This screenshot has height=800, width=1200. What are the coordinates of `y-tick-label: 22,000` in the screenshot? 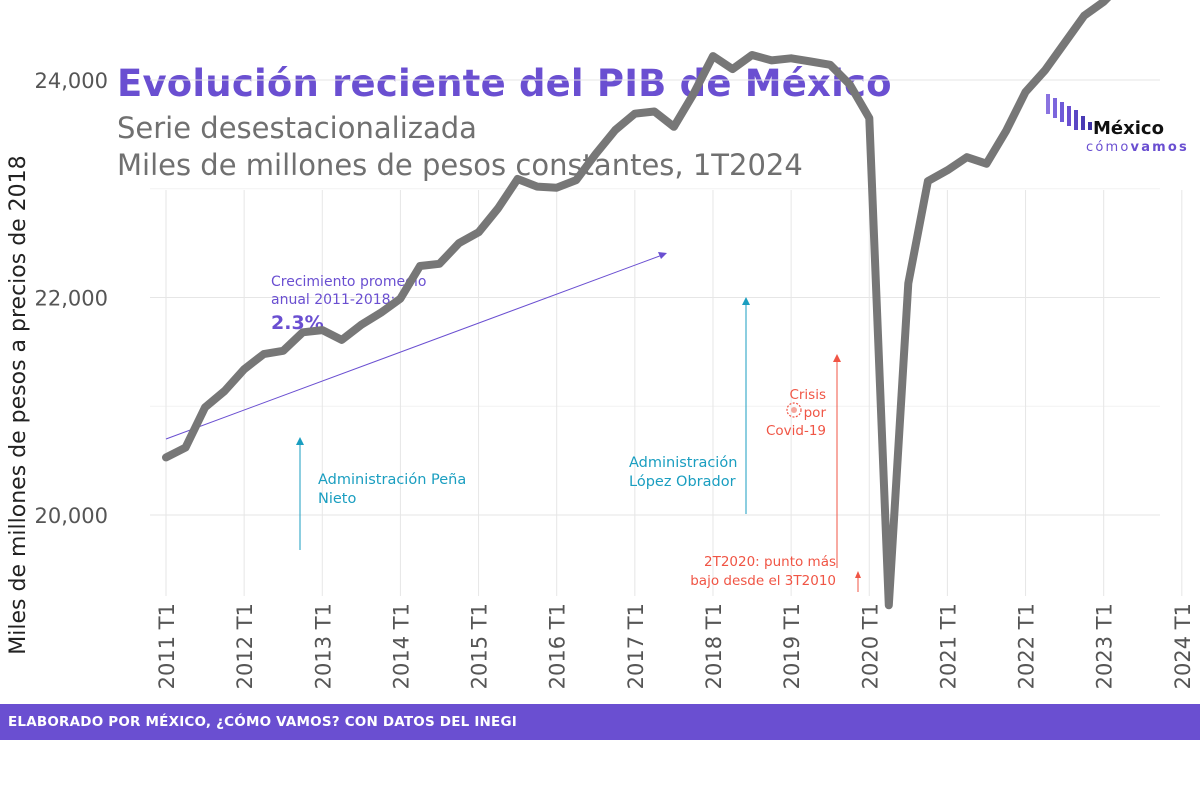 It's located at (71, 299).